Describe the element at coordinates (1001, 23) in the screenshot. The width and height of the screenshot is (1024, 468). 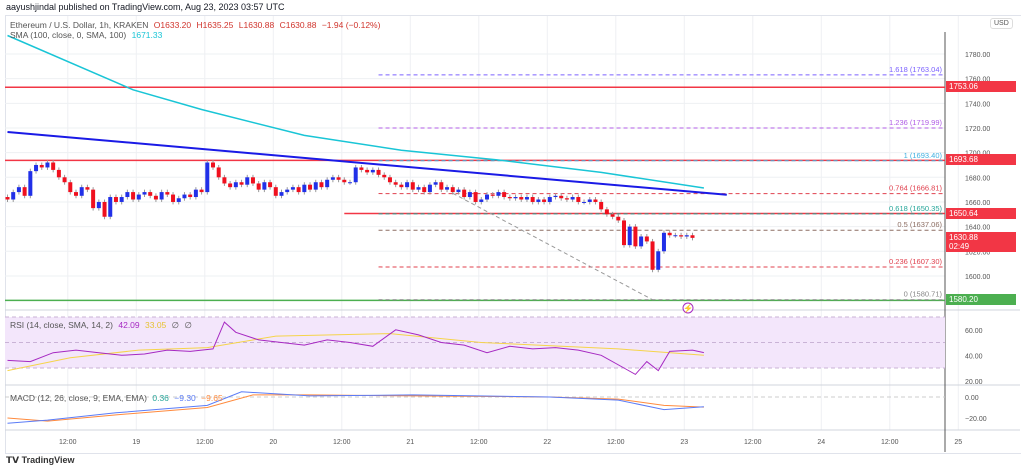
I see `currency-label: USD` at that location.